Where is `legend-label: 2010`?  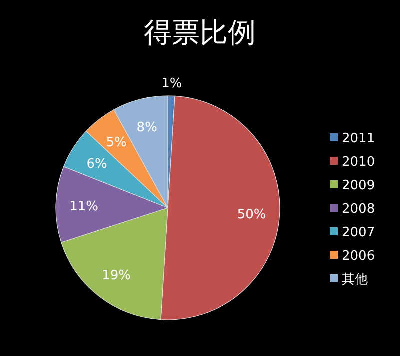
legend-label: 2010 is located at coordinates (359, 162).